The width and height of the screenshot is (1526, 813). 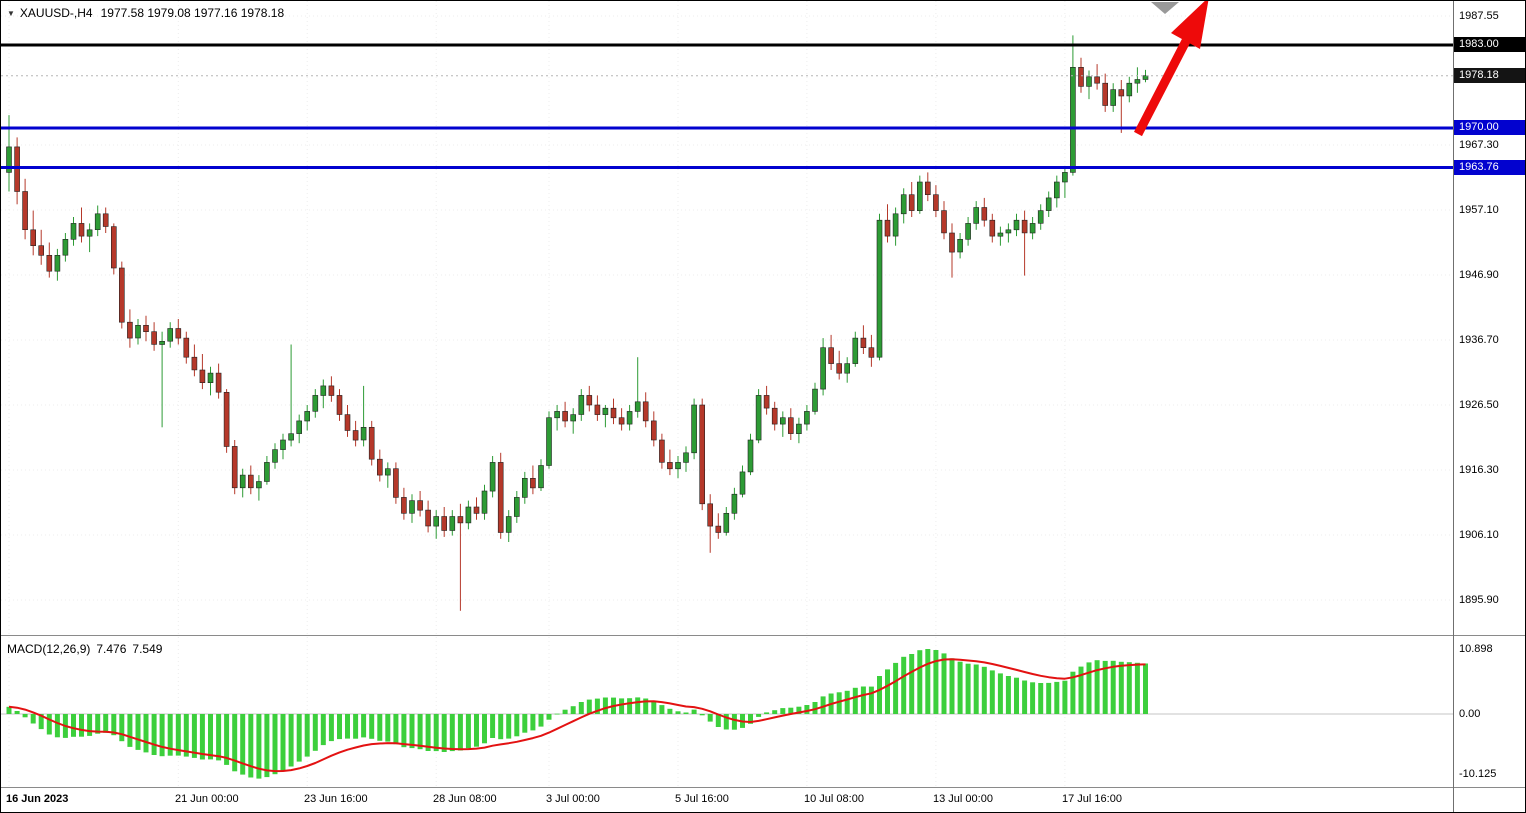 What do you see at coordinates (192, 13) in the screenshot?
I see `ohlc-values: 1977.58 1979.08 1977.16 1978.18` at bounding box center [192, 13].